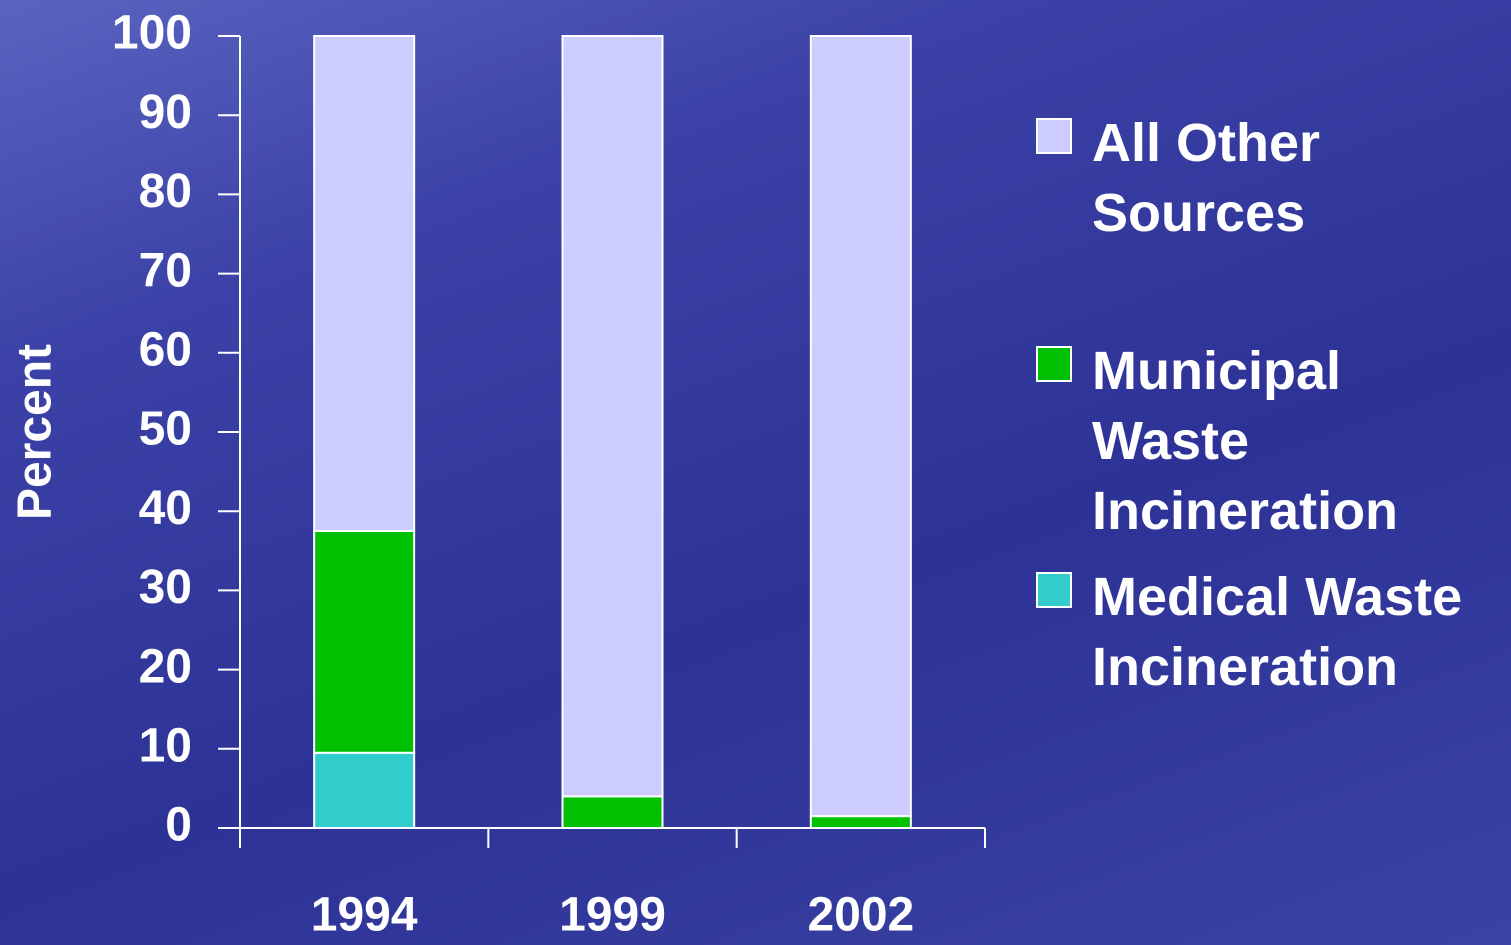 Image resolution: width=1511 pixels, height=945 pixels. What do you see at coordinates (165, 508) in the screenshot?
I see `y-tick-label: 40` at bounding box center [165, 508].